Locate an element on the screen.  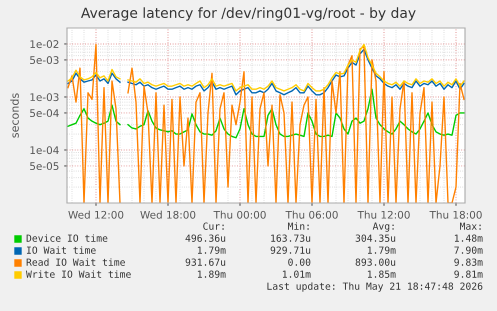
x-tick-label: Thu 06:00 is located at coordinates (312, 214).